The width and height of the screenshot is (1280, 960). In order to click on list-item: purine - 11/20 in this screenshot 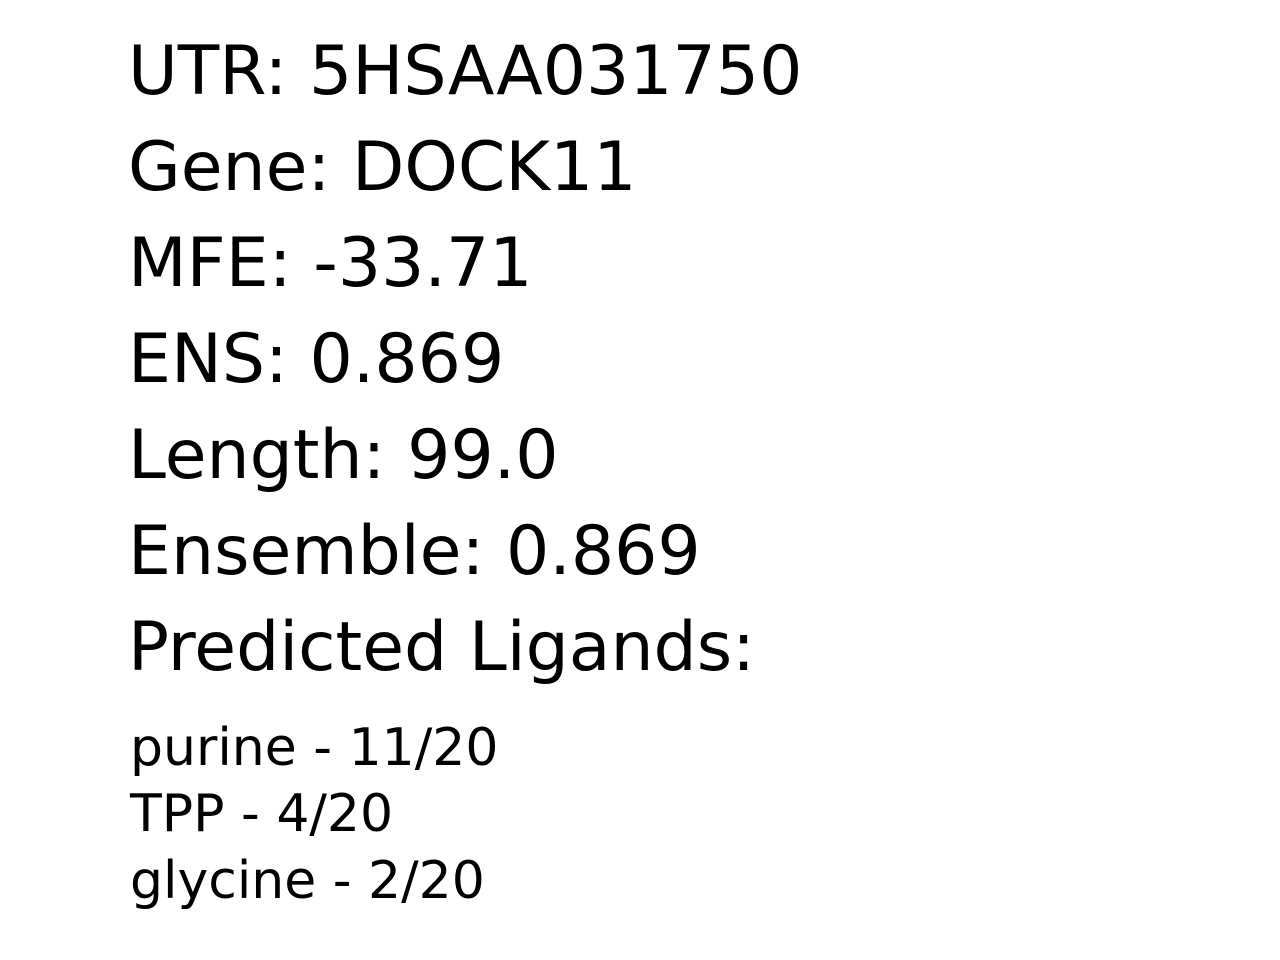, I will do `click(314, 748)`.